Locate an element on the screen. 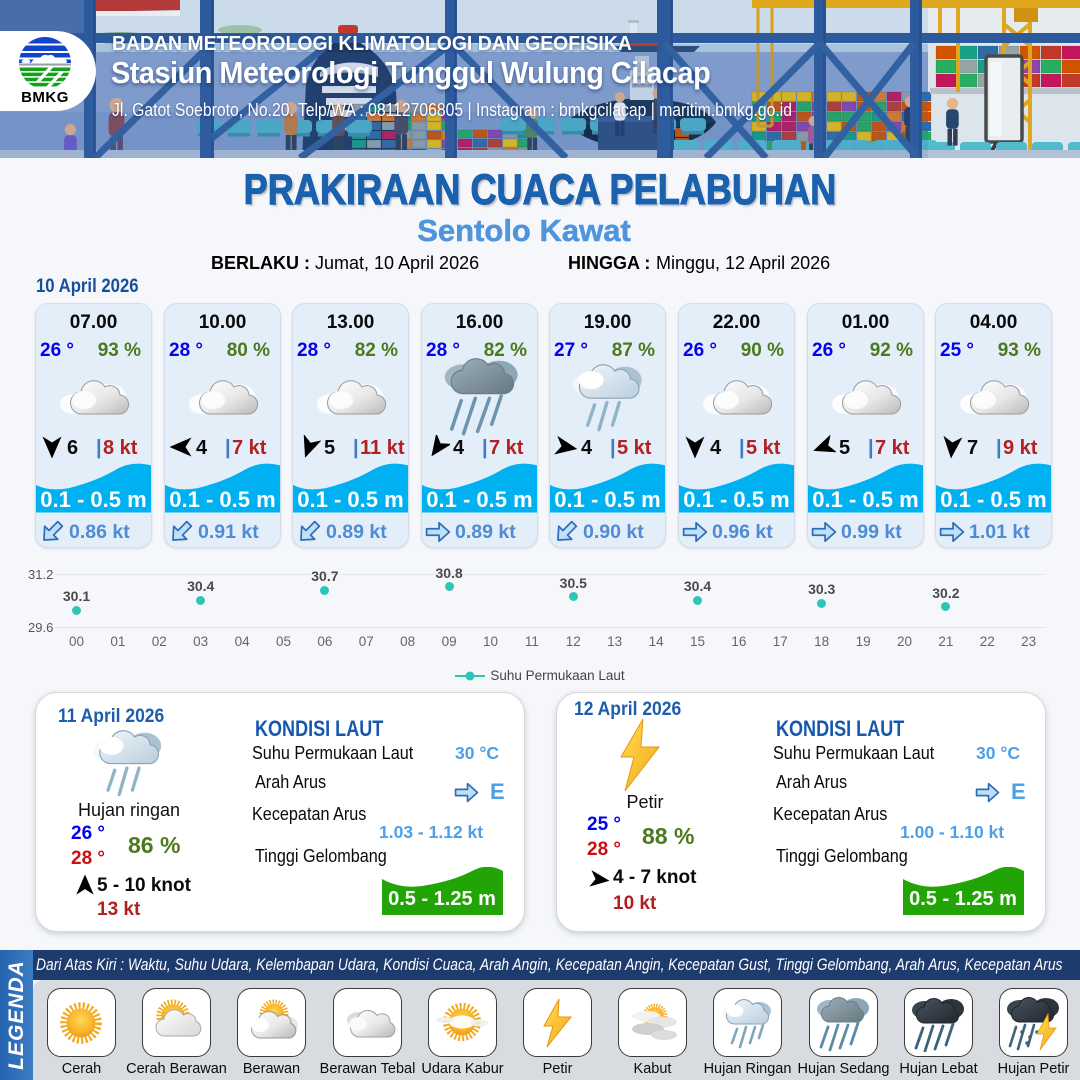 Image resolution: width=1080 pixels, height=1080 pixels. svg-text: BMKG is located at coordinates (45, 97).